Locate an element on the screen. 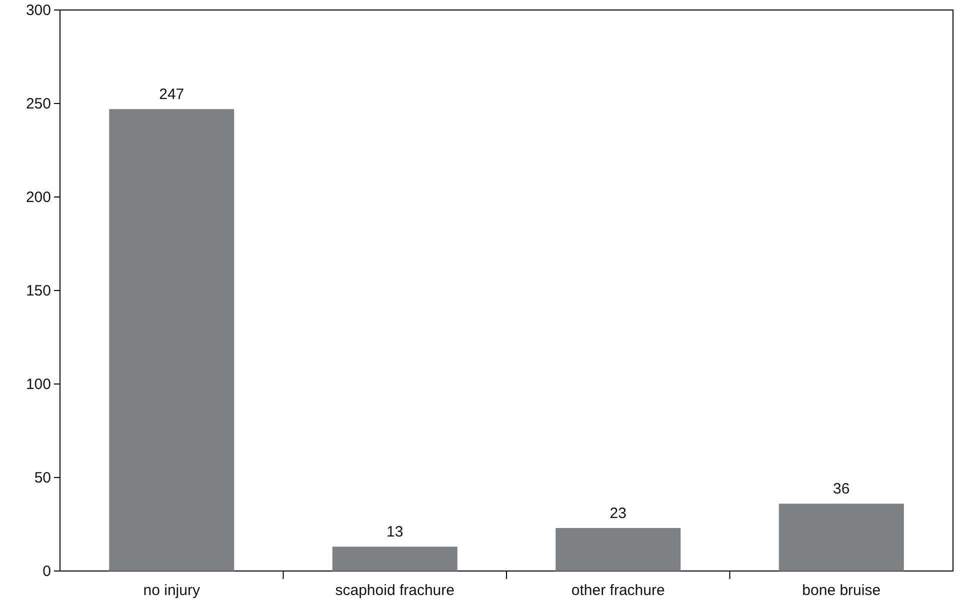 This screenshot has height=607, width=962. x-tick-label: scaphoid frachure is located at coordinates (394, 590).